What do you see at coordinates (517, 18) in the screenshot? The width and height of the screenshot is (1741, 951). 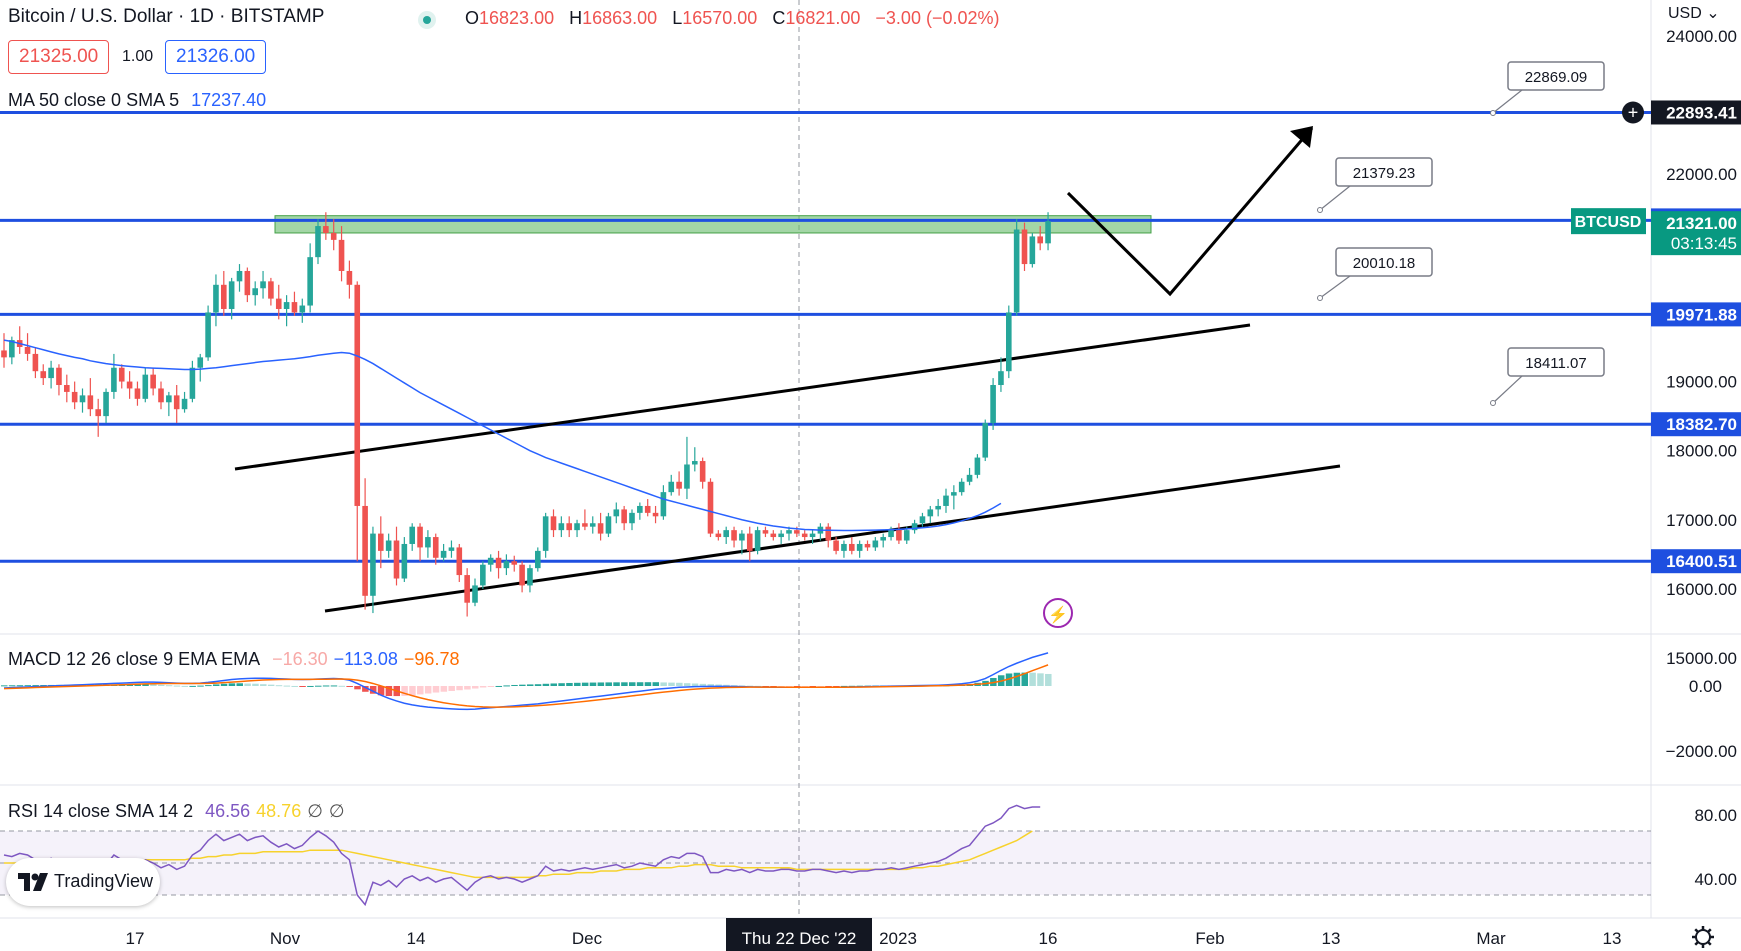 I see `ohlc-open: 16823.00` at bounding box center [517, 18].